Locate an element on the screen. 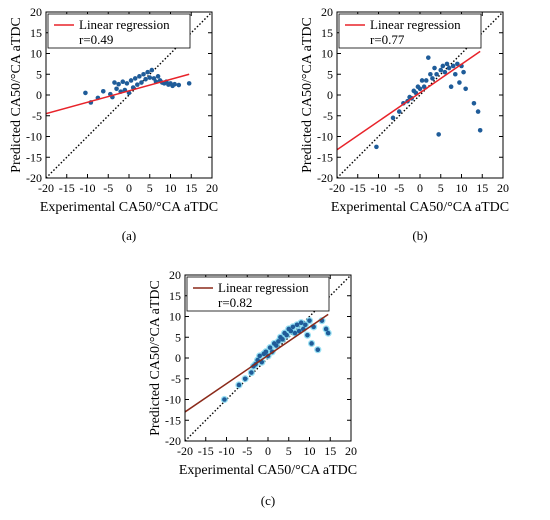 This screenshot has height=520, width=550. x-tick-label: -5 is located at coordinates (108, 188).